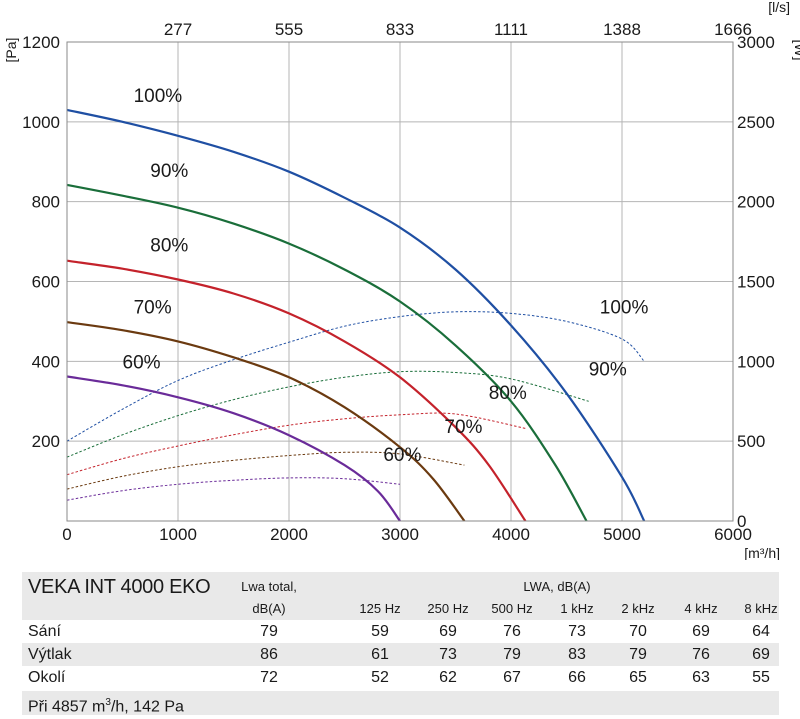 The image size is (800, 719). What do you see at coordinates (761, 608) in the screenshot?
I see `band-header: 8 kHz` at bounding box center [761, 608].